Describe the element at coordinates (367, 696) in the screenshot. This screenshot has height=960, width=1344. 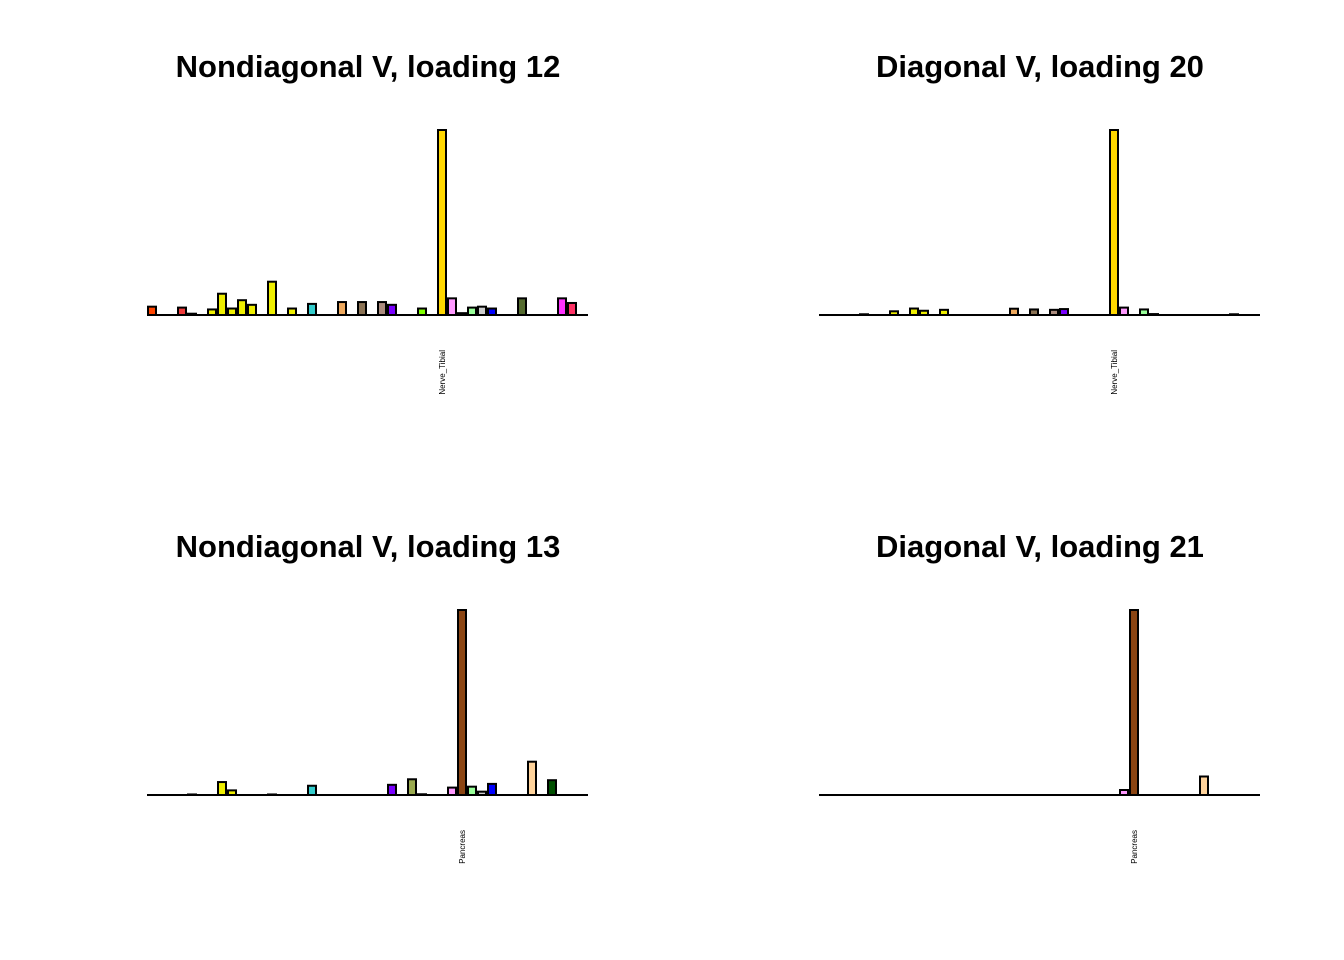
I see `panel-nondiagonal-13: Nondiagonal V, loading 13 Pancreas` at that location.